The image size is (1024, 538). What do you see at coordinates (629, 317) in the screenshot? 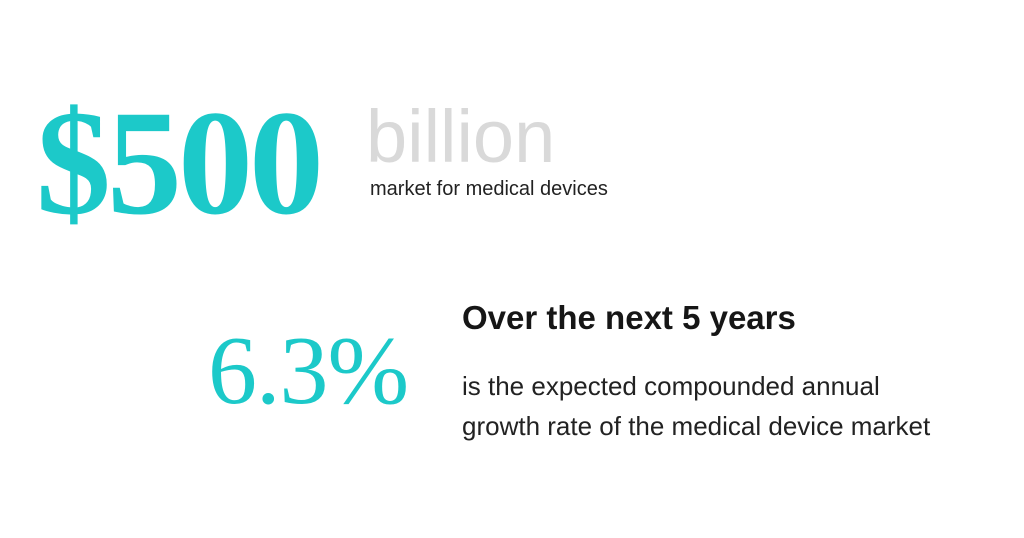
I see `growth-rate-heading: Over the next 5 years` at bounding box center [629, 317].